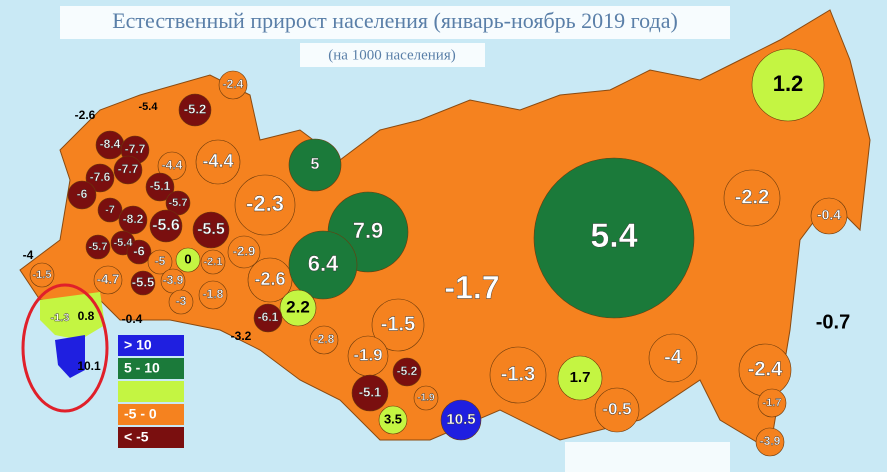 Image resolution: width=887 pixels, height=472 pixels. What do you see at coordinates (833, 322) in the screenshot?
I see `region-value: -0.7` at bounding box center [833, 322].